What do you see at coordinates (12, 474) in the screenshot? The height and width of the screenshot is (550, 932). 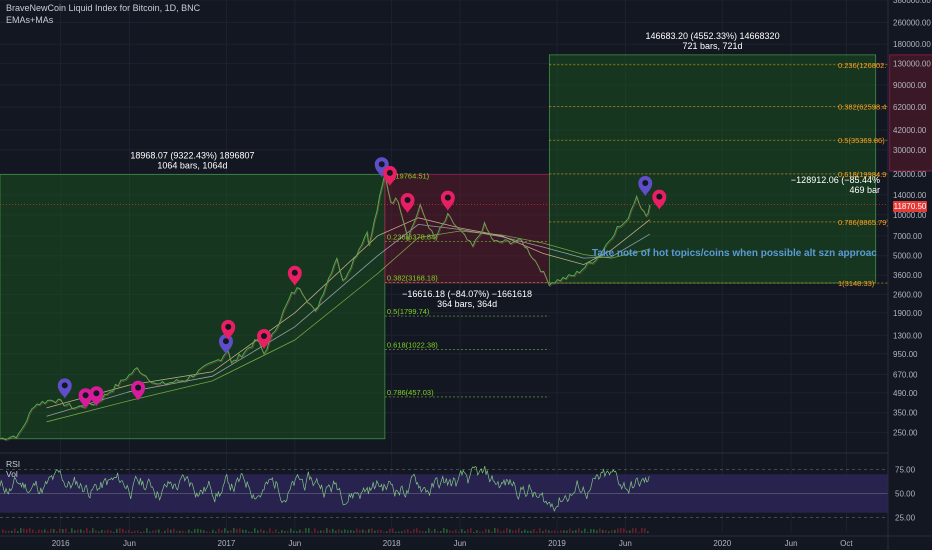 I see `vol-label: Vol` at bounding box center [12, 474].